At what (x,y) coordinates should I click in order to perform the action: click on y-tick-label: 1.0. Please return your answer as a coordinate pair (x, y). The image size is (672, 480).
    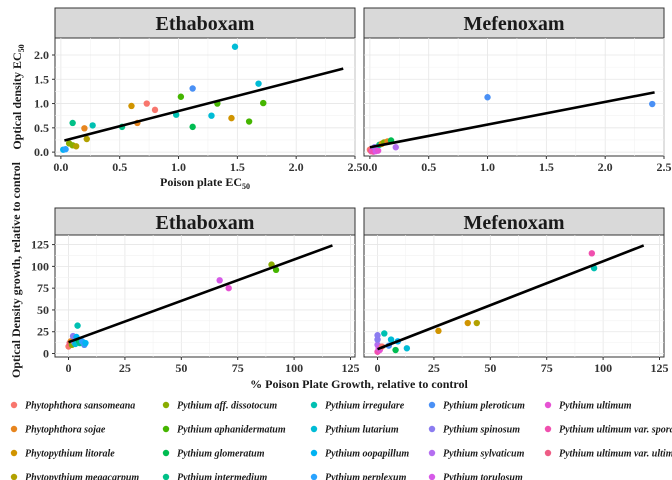
    Looking at the image, I should click on (41, 104).